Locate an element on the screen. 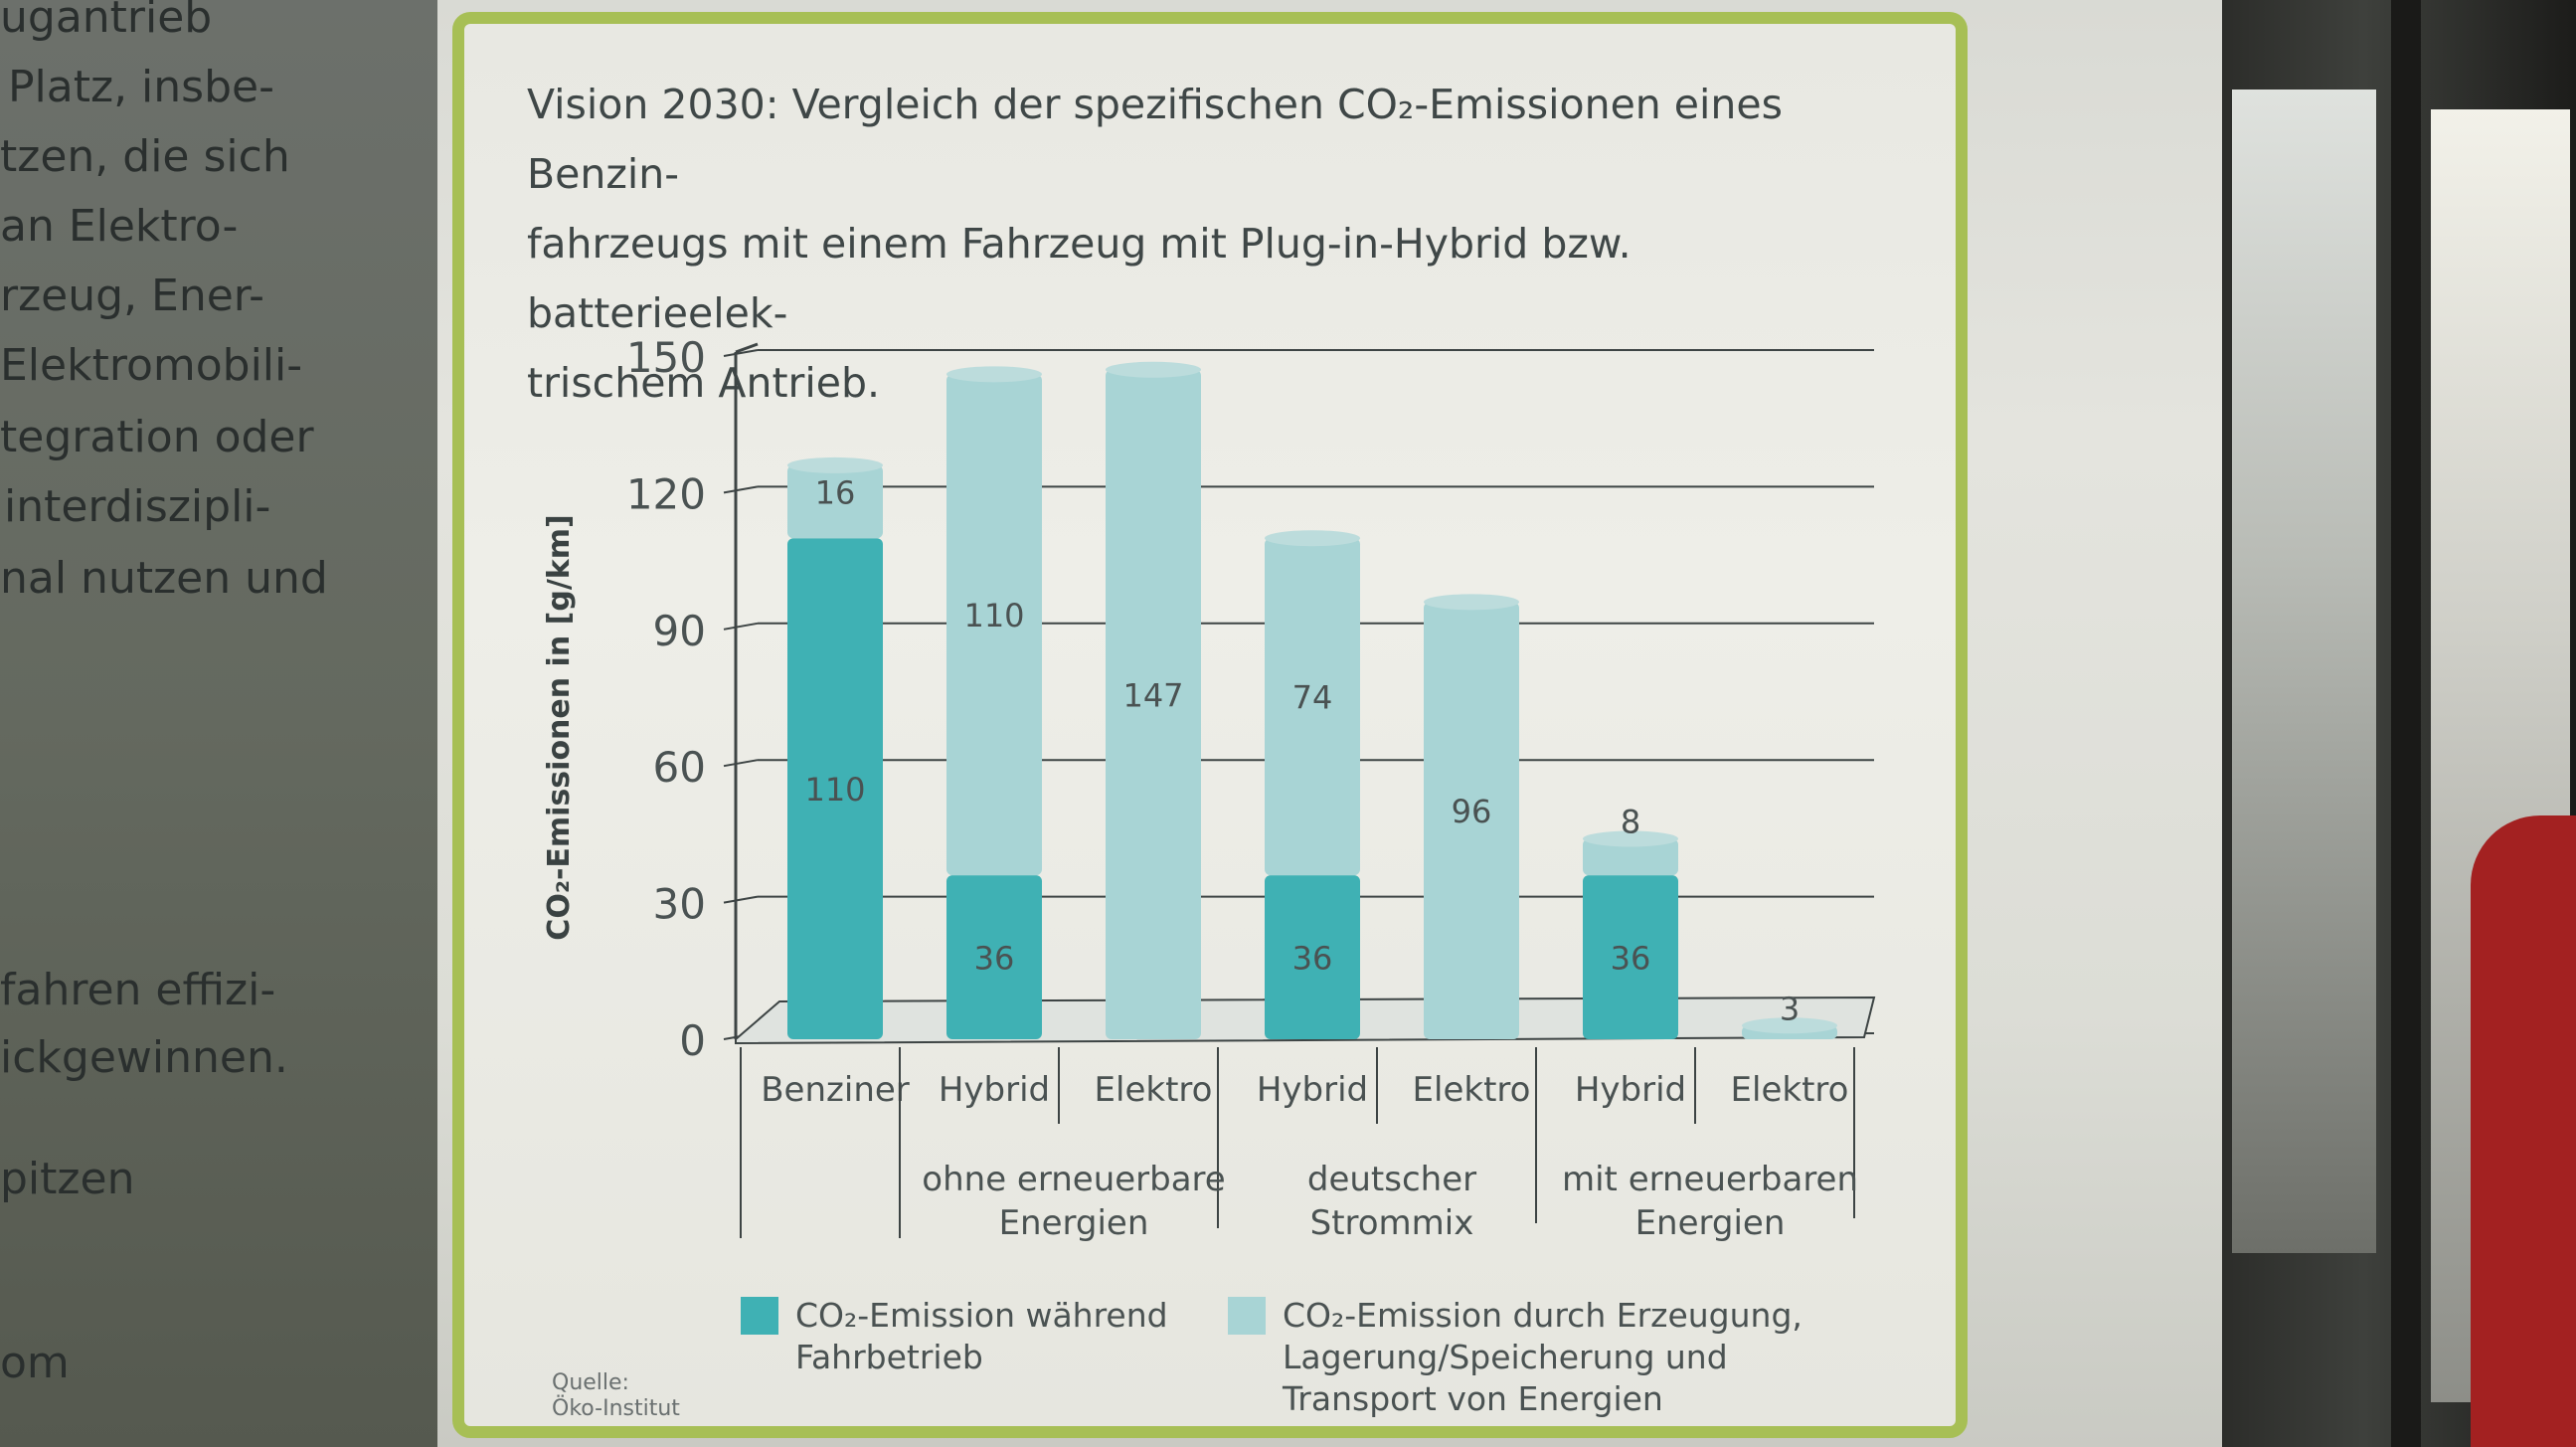  background-text-line: fahren effizi- is located at coordinates (138, 990).